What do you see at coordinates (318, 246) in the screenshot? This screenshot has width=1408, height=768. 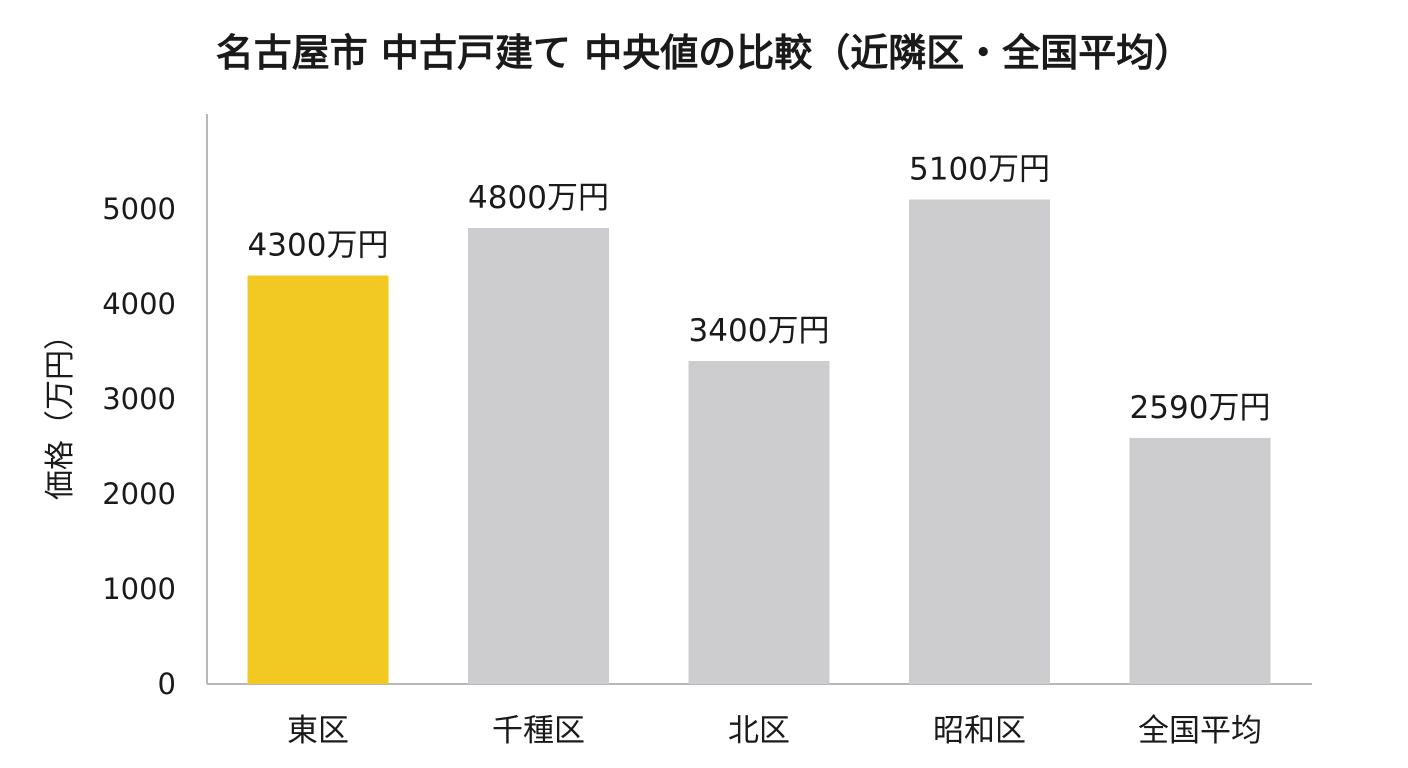 I see `bar-value-label: 4300万円` at bounding box center [318, 246].